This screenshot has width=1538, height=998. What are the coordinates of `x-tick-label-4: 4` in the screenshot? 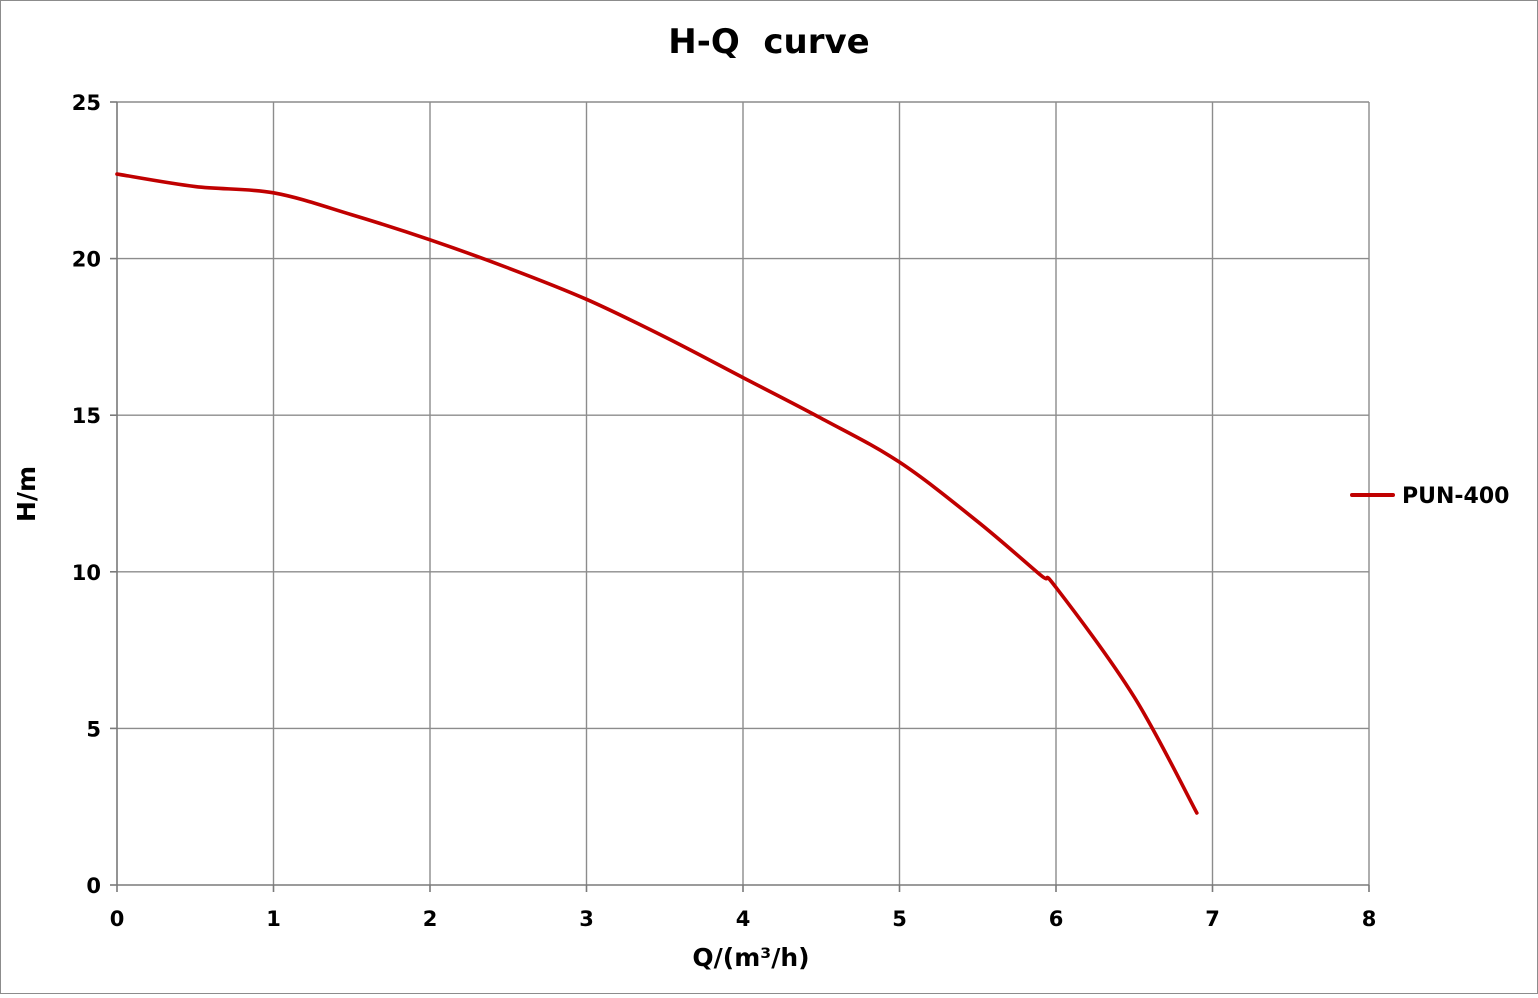 It's located at (743, 919).